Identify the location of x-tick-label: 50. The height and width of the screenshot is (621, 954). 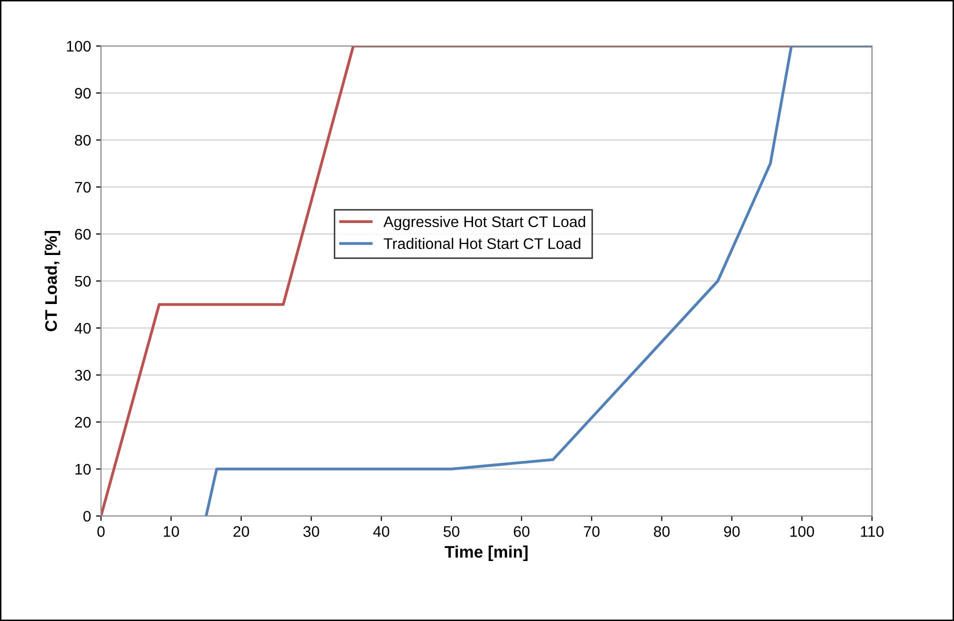
(452, 531).